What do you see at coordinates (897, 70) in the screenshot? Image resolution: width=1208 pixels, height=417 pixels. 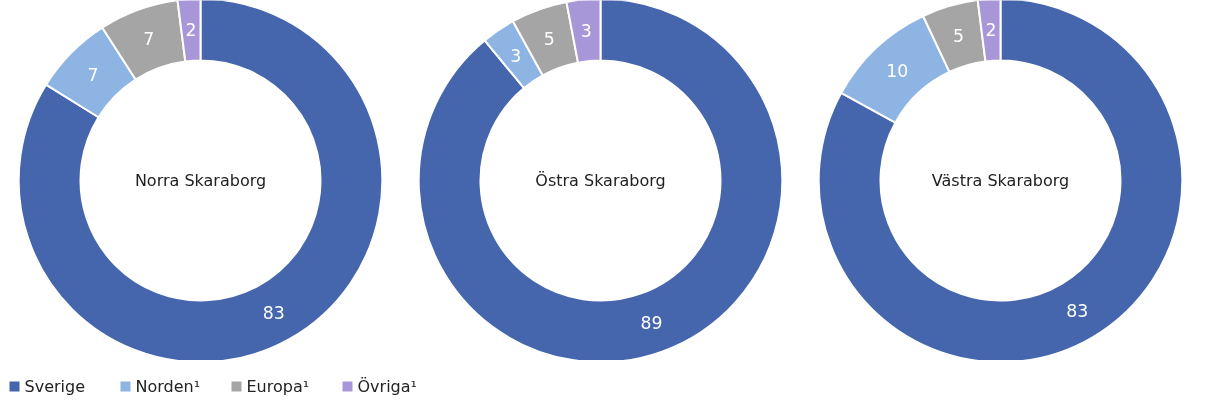 I see `data-label: 10` at bounding box center [897, 70].